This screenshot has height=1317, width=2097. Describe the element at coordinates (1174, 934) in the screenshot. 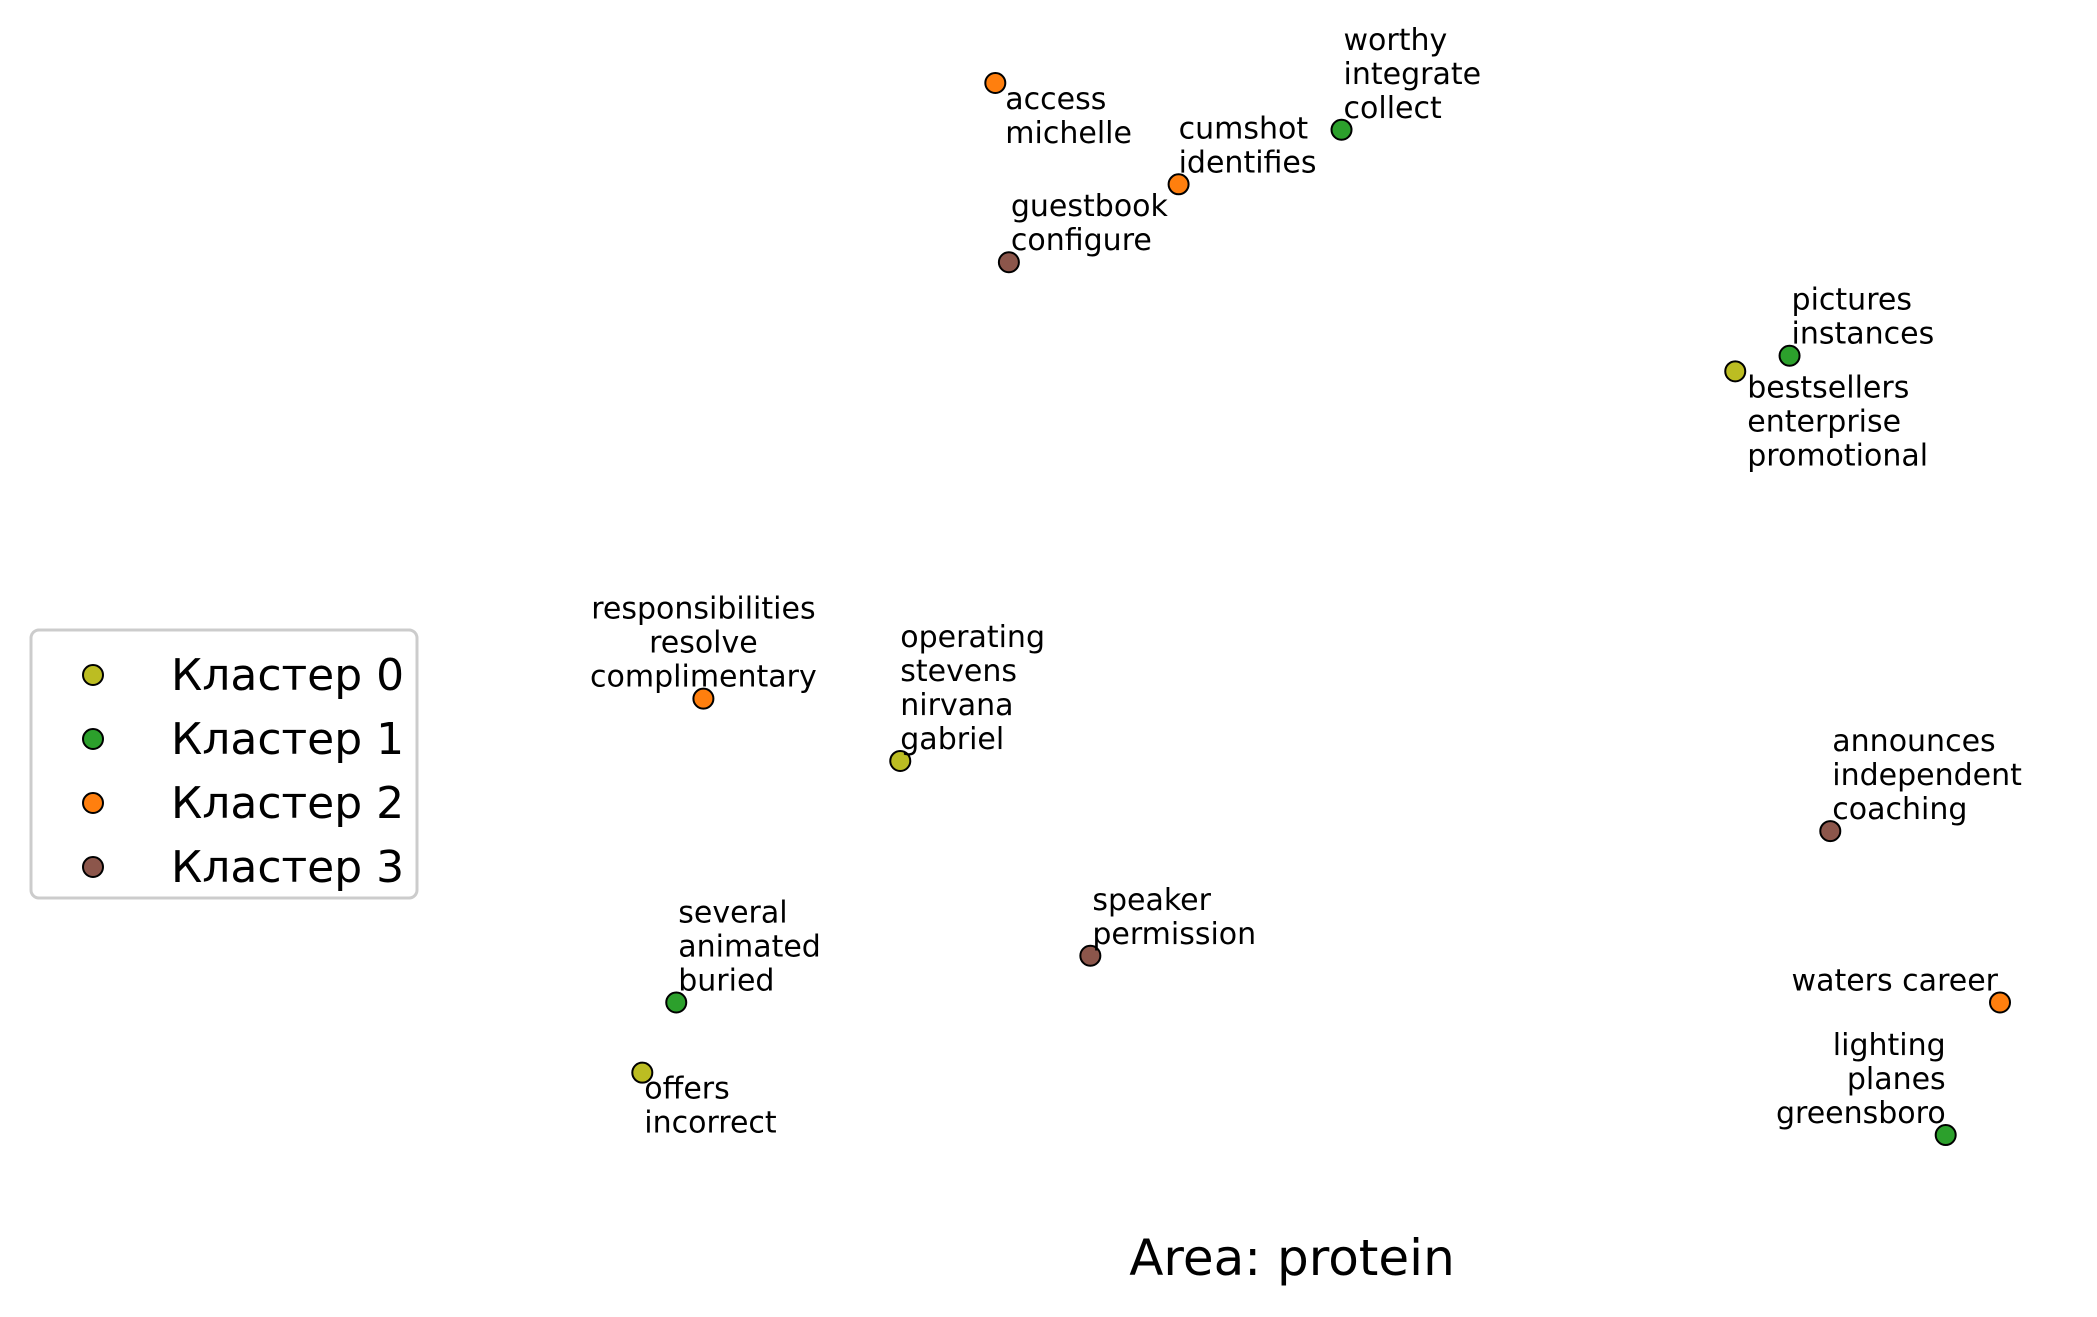

I see `point-label-line: permission` at that location.